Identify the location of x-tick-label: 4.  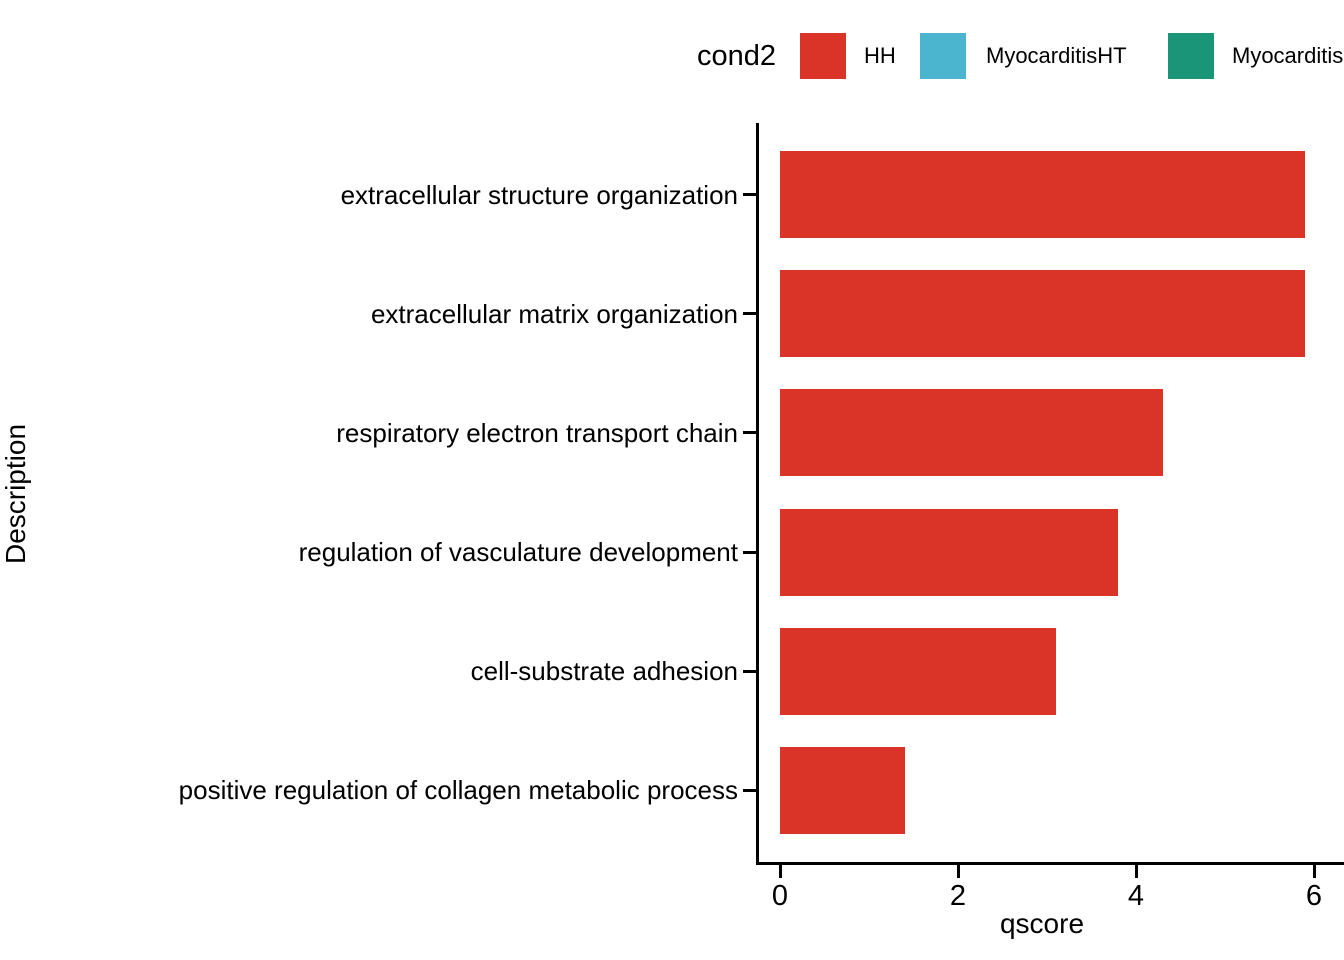
(1136, 896).